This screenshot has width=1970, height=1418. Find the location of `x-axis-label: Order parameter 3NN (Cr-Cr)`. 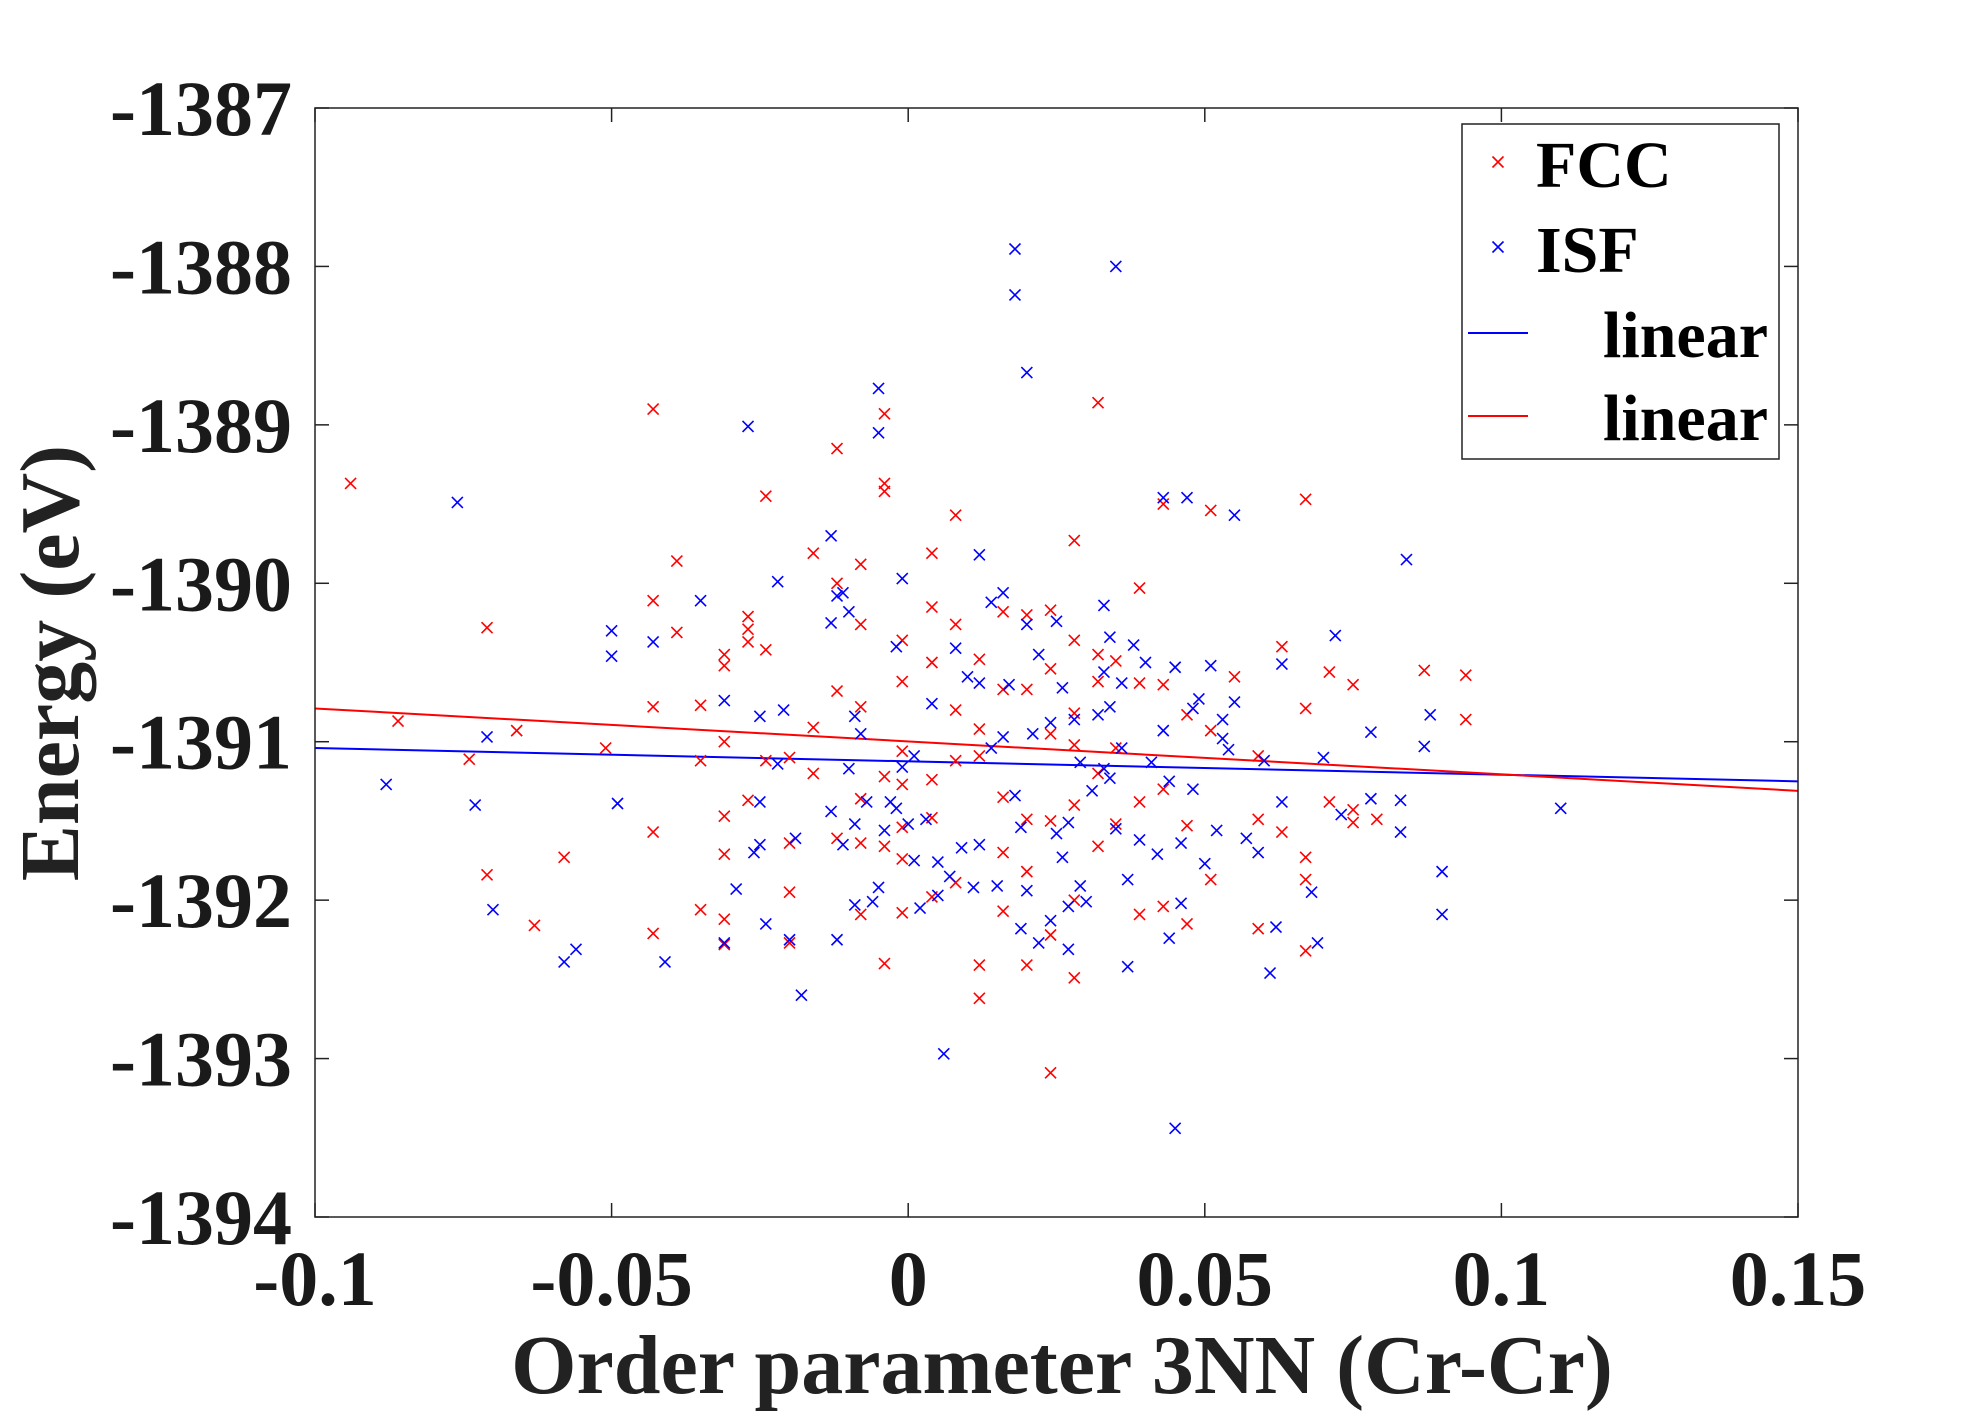

x-axis-label: Order parameter 3NN (Cr-Cr) is located at coordinates (1062, 1365).